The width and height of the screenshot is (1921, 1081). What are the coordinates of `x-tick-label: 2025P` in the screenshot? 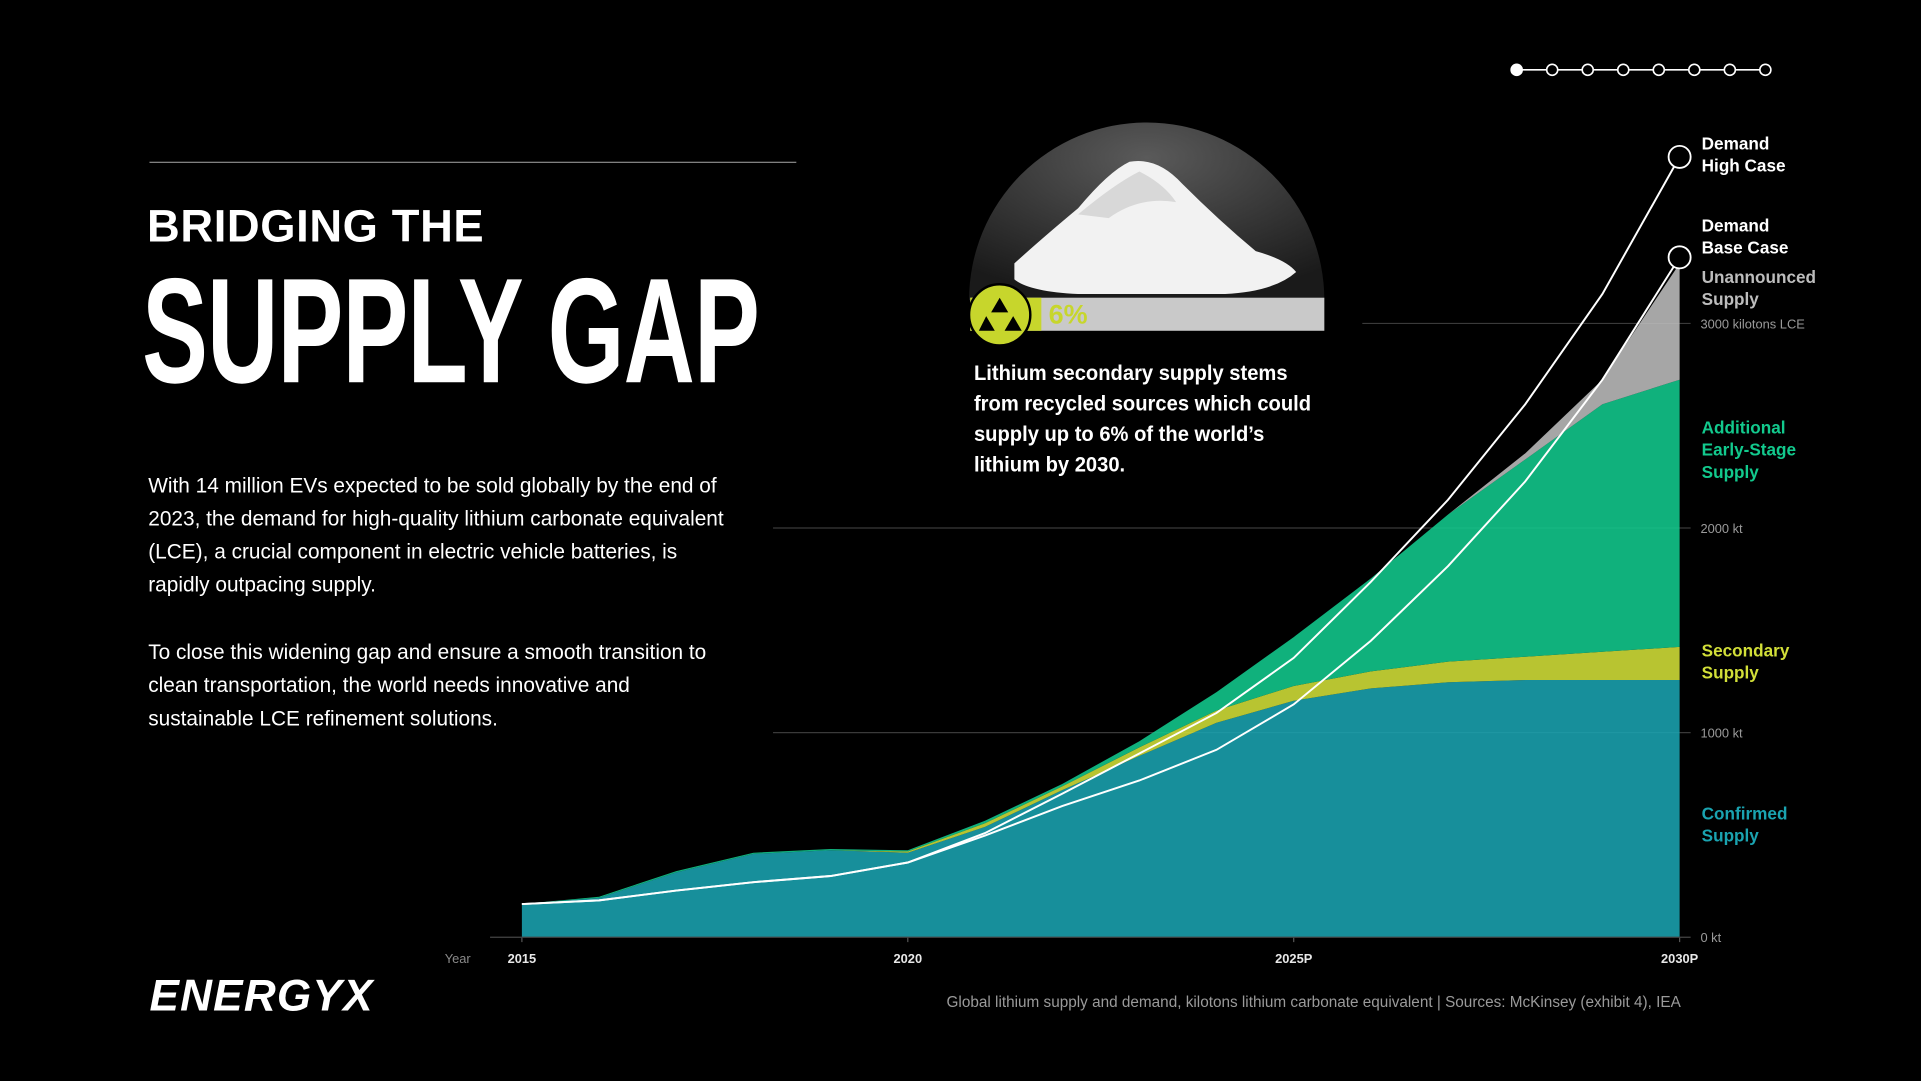 It's located at (1294, 958).